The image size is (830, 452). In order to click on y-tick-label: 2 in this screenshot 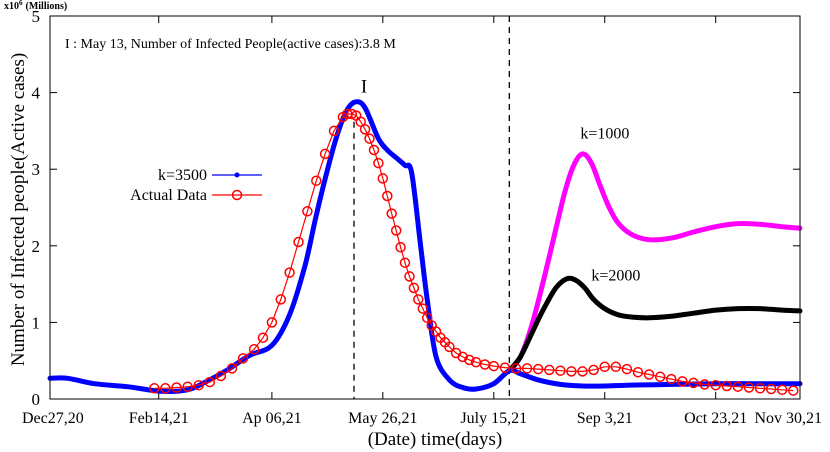, I will do `click(36, 246)`.